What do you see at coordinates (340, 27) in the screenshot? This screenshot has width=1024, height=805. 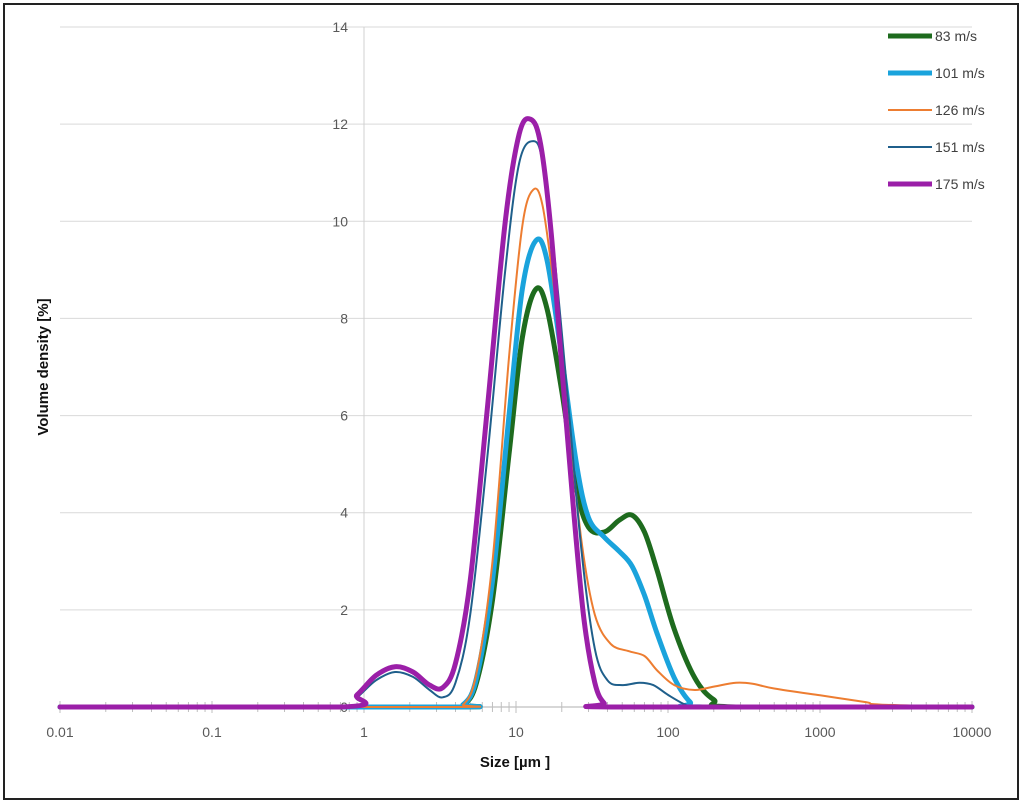 I see `y-tick-label: 14` at bounding box center [340, 27].